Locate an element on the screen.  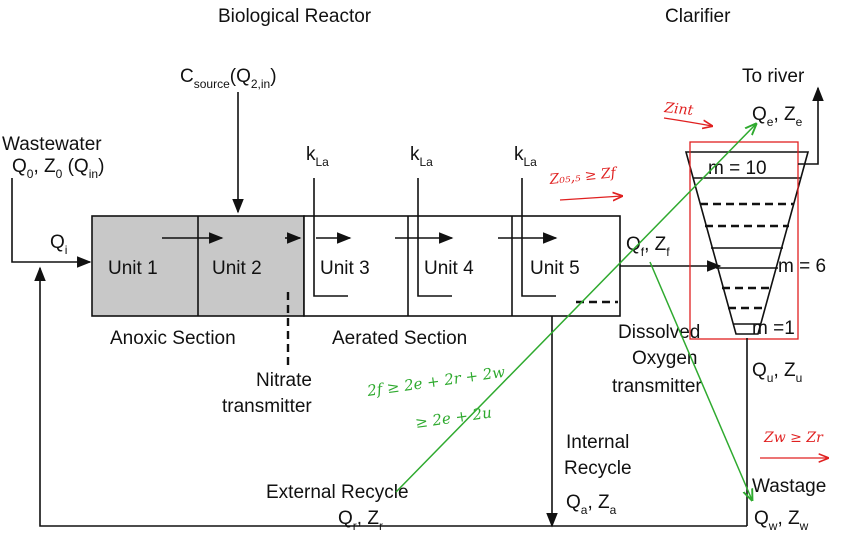
z-int-annotation: Zint is located at coordinates (679, 109).